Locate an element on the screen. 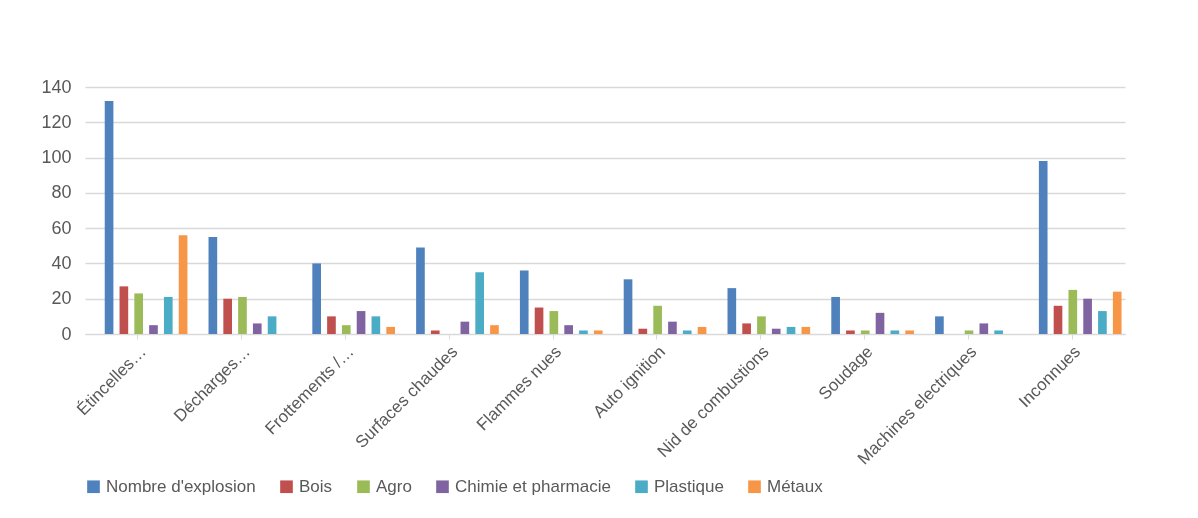  legend-label: Plastique is located at coordinates (689, 486).